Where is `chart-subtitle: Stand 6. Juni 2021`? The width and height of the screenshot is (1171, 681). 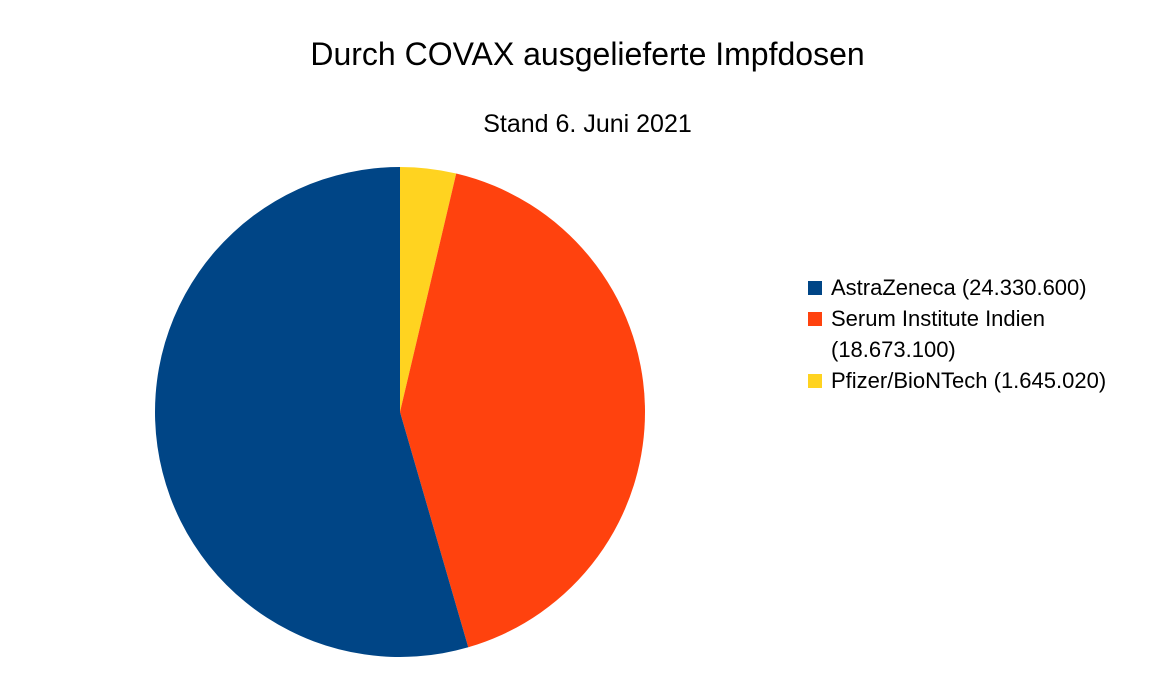 chart-subtitle: Stand 6. Juni 2021 is located at coordinates (587, 124).